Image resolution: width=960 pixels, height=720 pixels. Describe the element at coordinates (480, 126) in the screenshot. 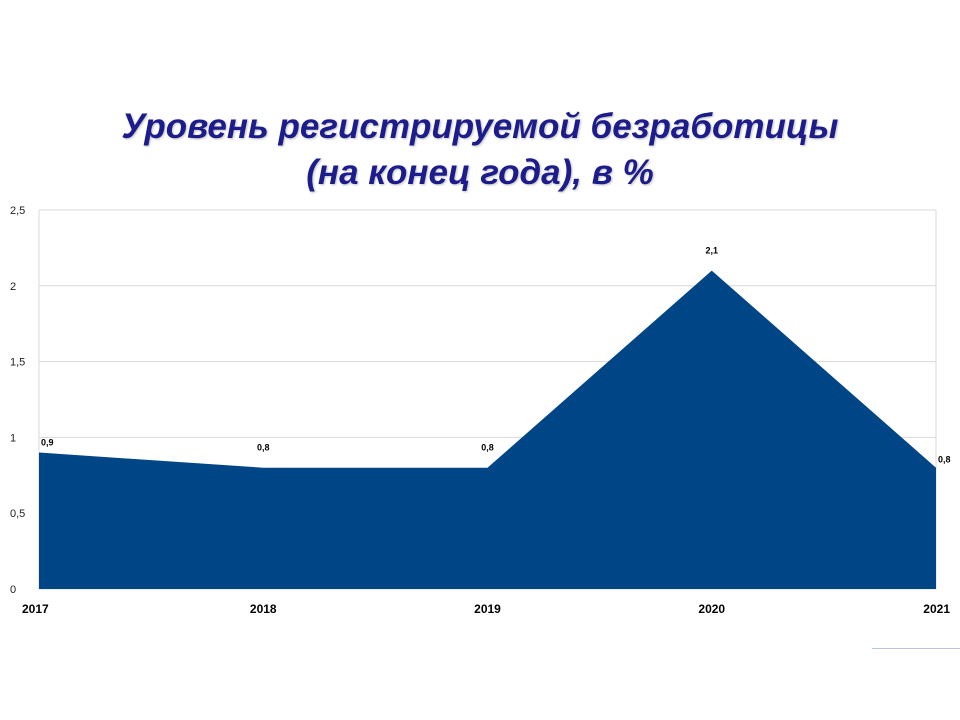

I see `chart-title-line-1: Уровень регистрируемой безработицы` at that location.